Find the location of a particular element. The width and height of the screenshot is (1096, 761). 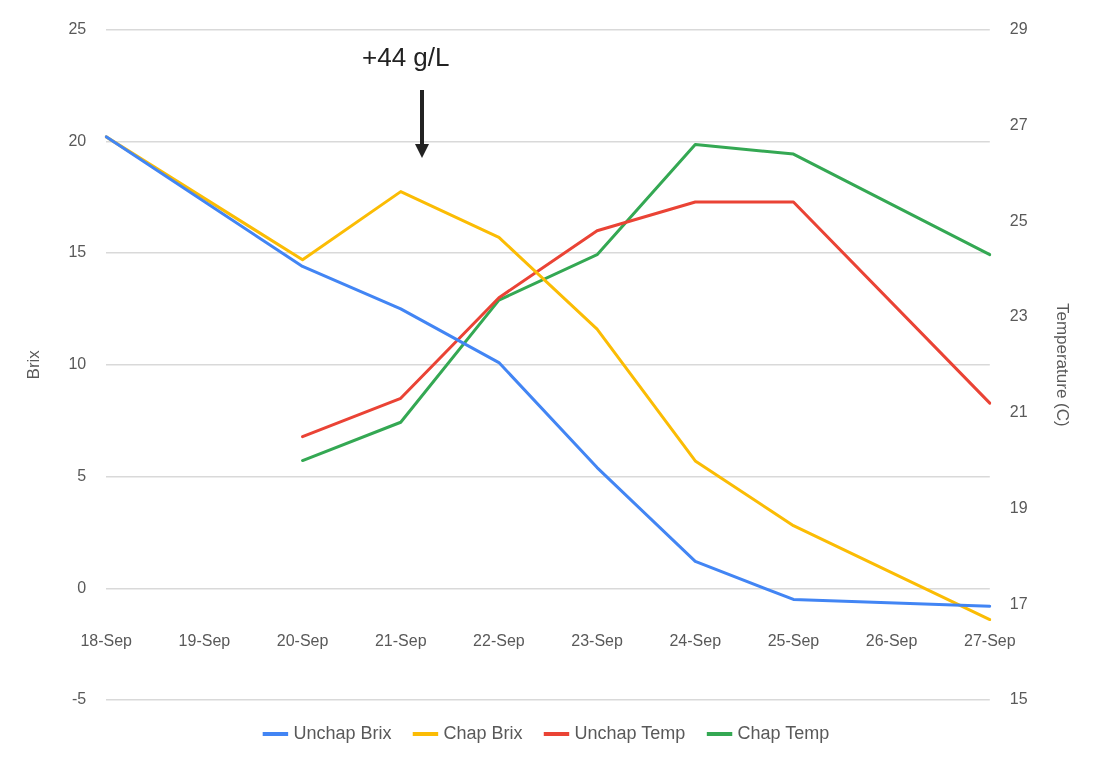

y2-tick-label: 21 is located at coordinates (1018, 412).